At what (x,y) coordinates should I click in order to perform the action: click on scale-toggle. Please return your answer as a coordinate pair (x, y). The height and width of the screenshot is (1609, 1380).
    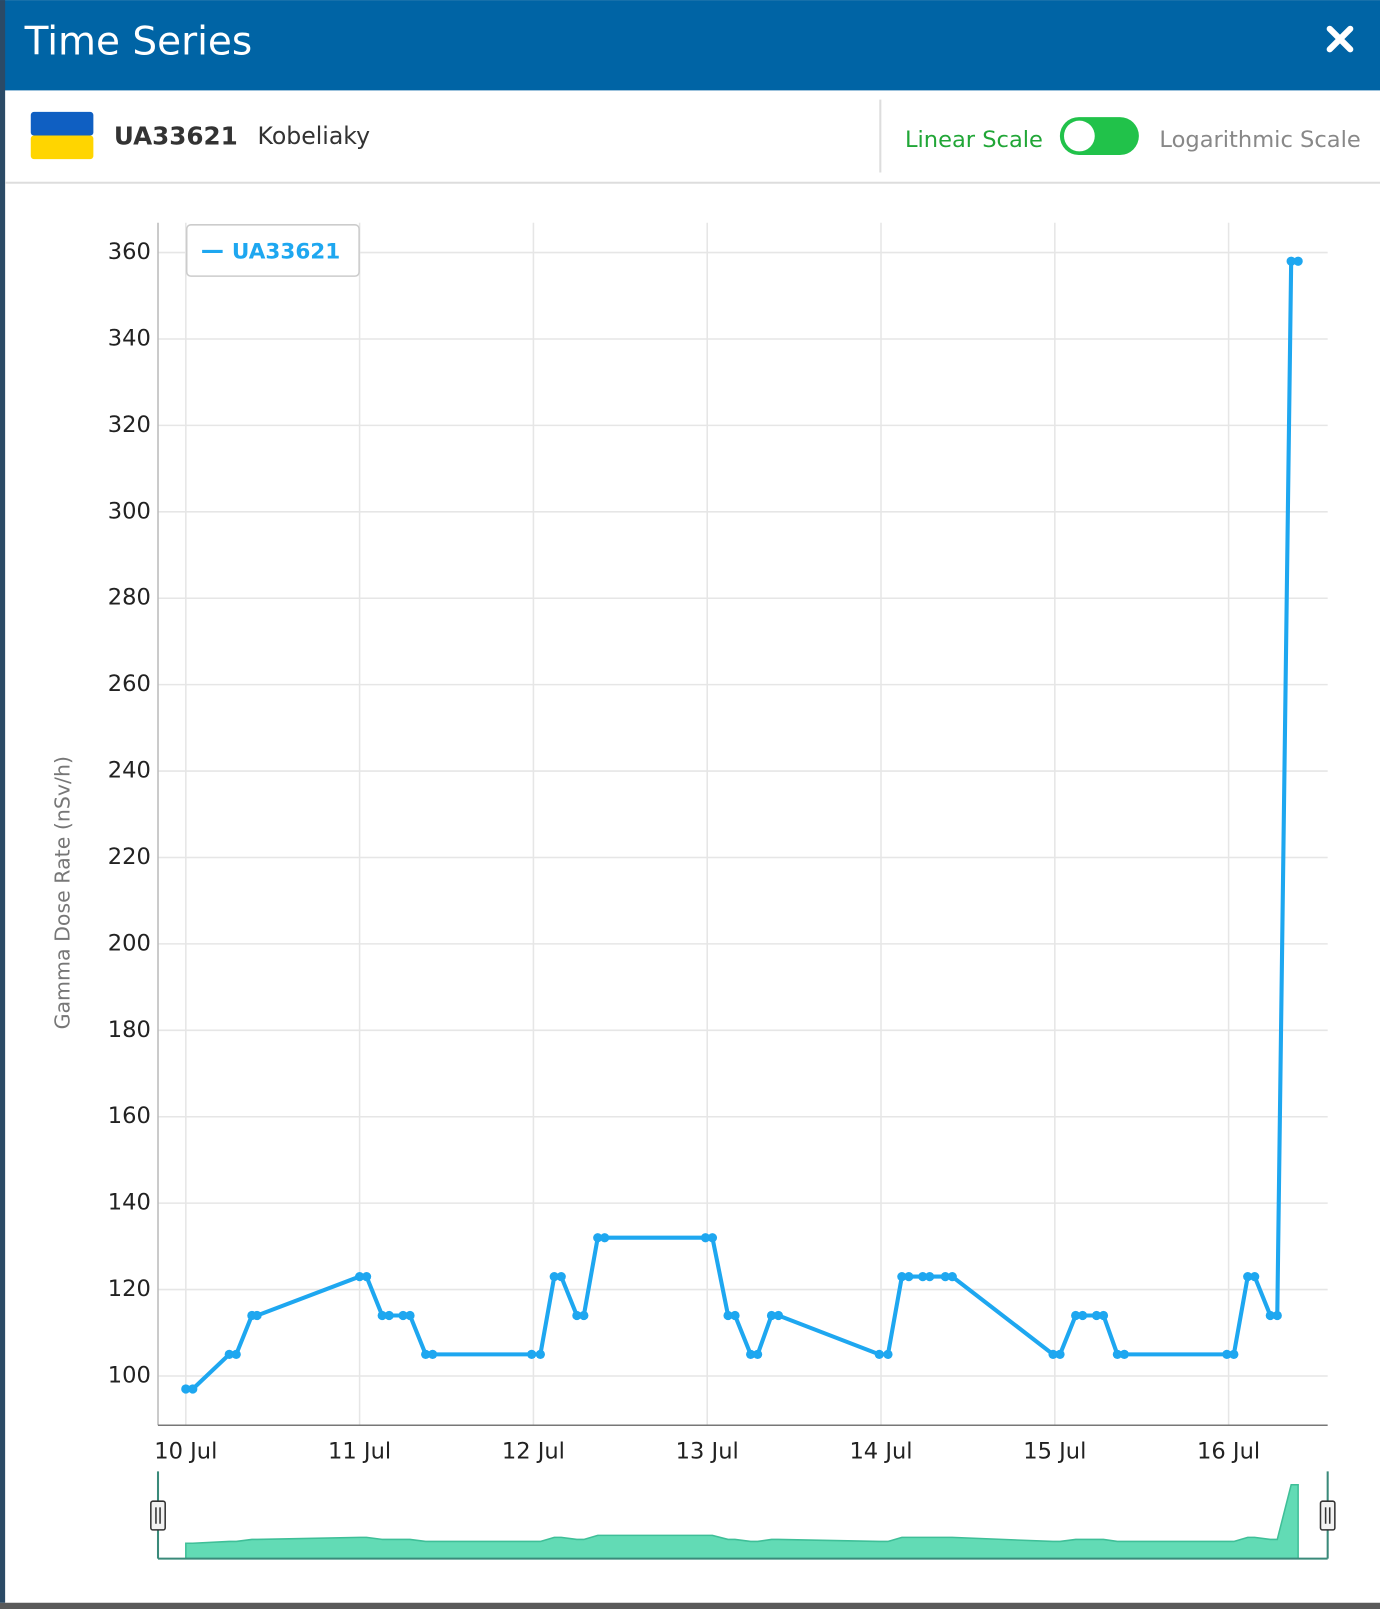
    Looking at the image, I should click on (1099, 136).